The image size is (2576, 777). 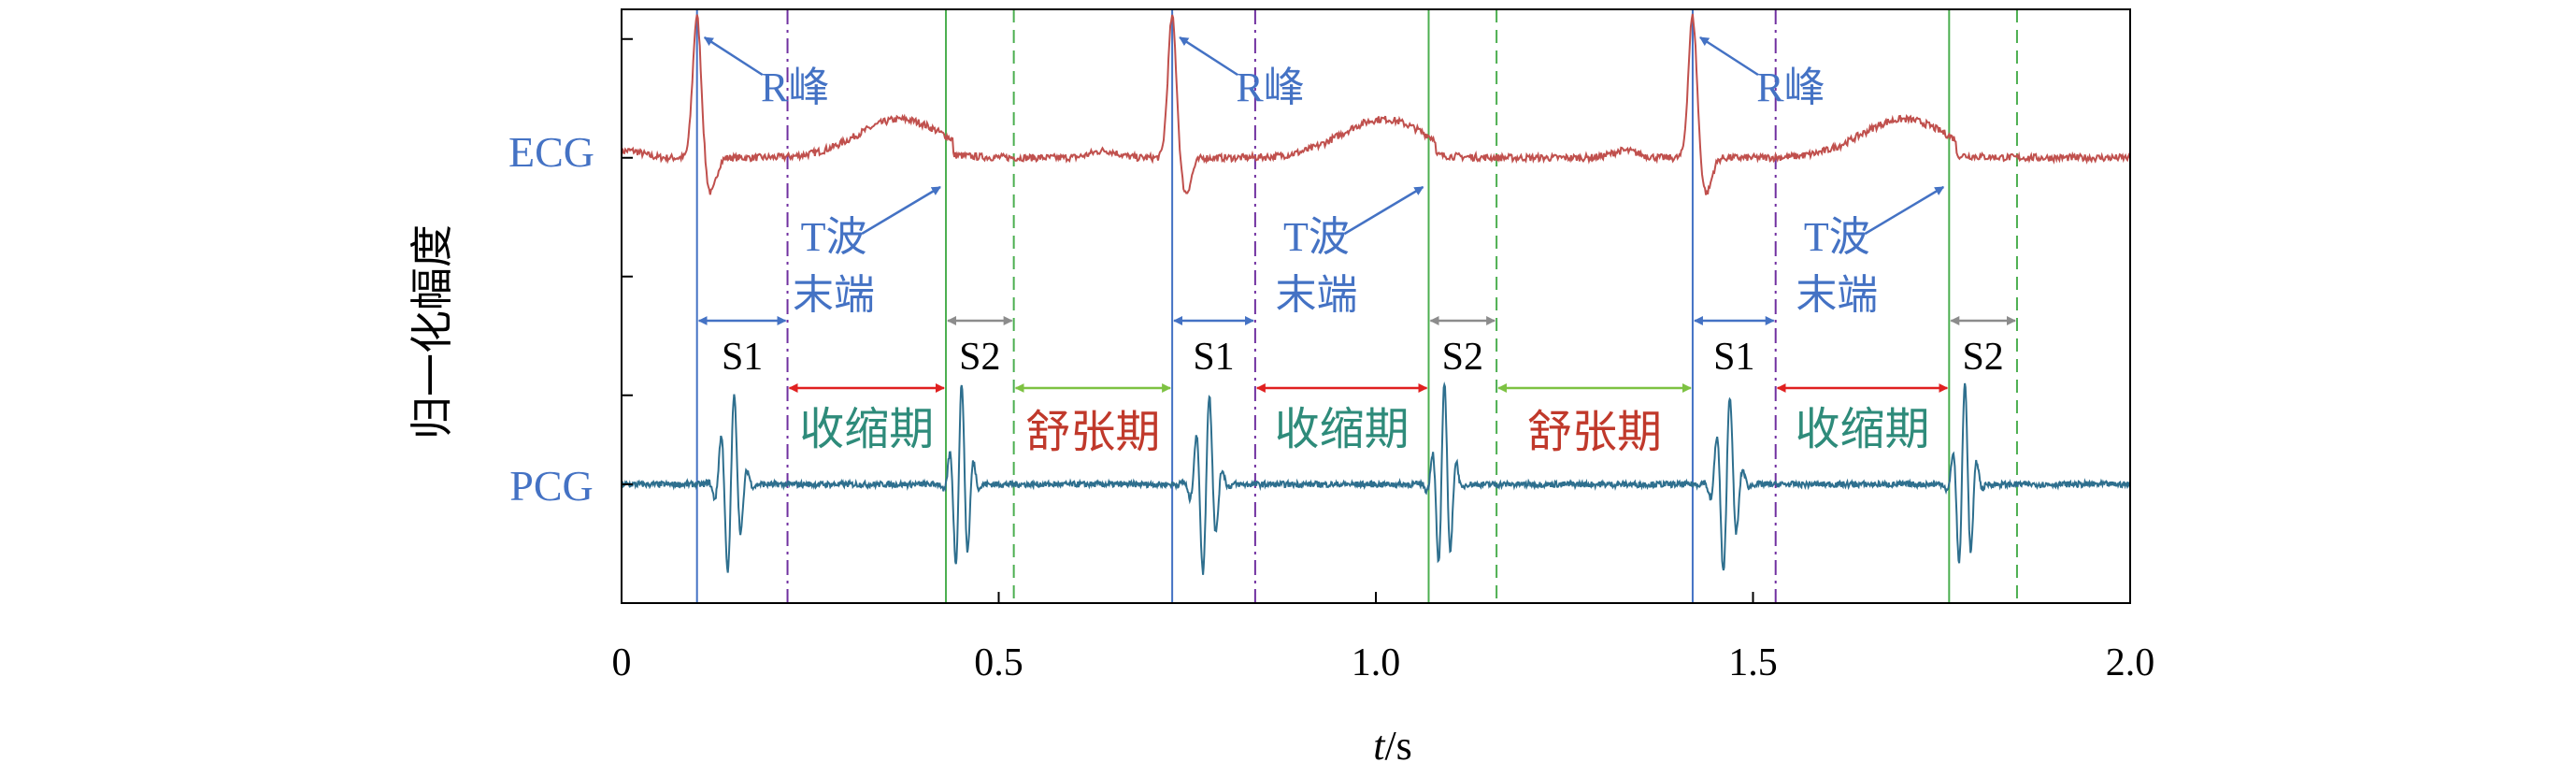 What do you see at coordinates (551, 486) in the screenshot?
I see `pcg-series-label: PCG` at bounding box center [551, 486].